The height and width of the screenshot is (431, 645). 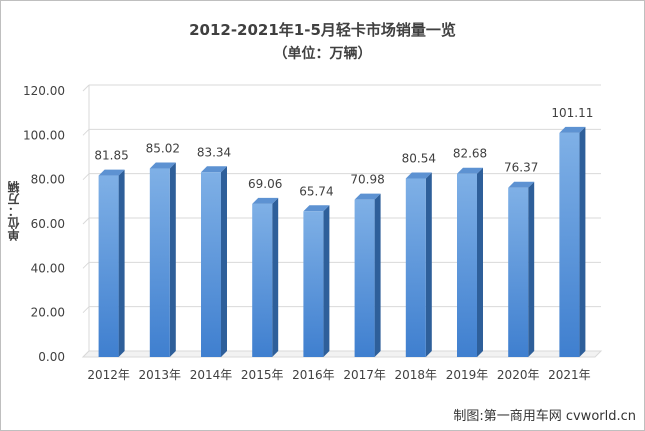 I want to click on data-label: 70.98, so click(x=367, y=180).